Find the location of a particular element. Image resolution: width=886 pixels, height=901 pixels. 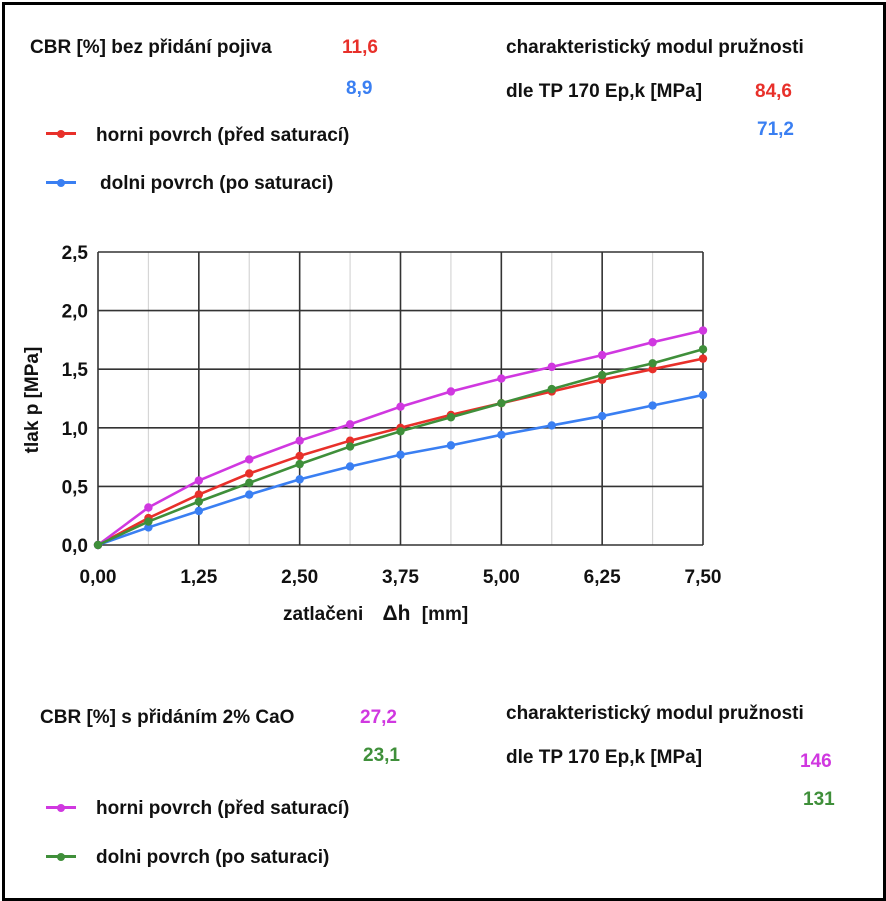

y-tick-label: 2,5 is located at coordinates (75, 253).